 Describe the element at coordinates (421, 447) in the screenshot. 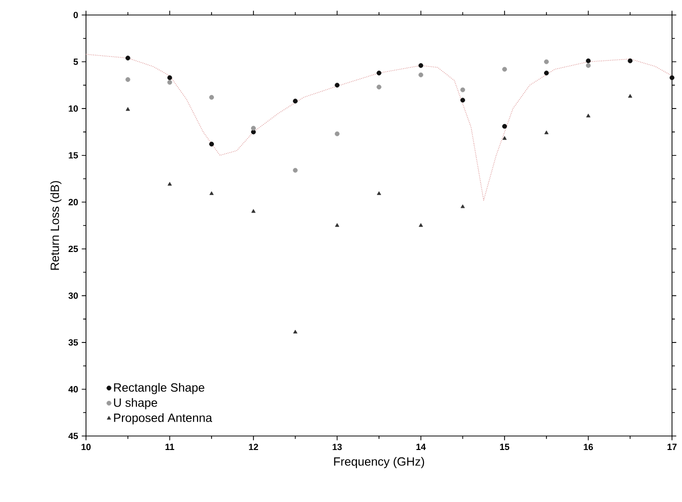

I see `x-tick-label: 14` at that location.